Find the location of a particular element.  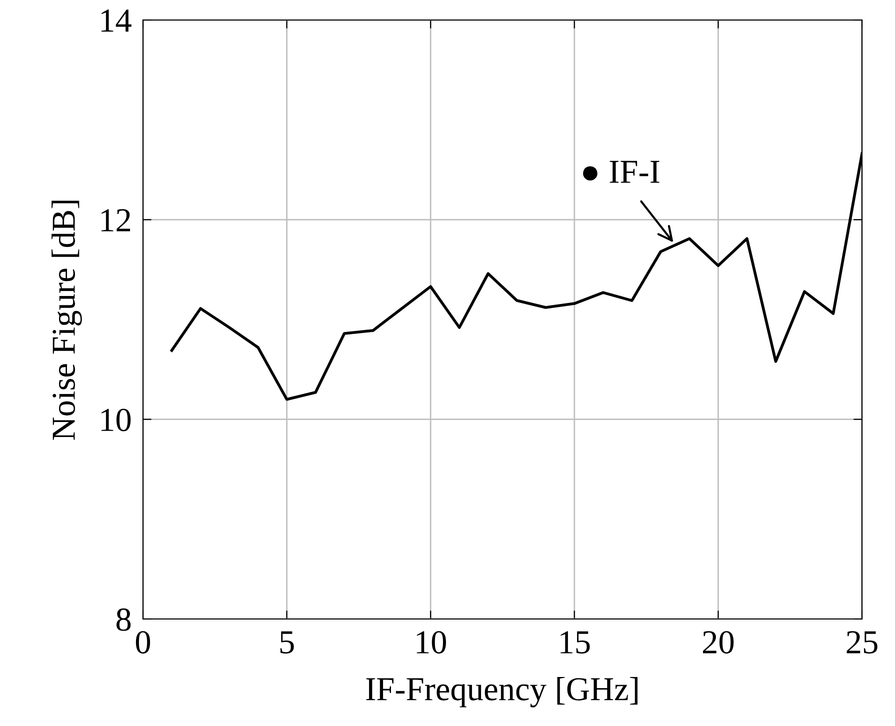

x-tick-label: 15 is located at coordinates (575, 642).